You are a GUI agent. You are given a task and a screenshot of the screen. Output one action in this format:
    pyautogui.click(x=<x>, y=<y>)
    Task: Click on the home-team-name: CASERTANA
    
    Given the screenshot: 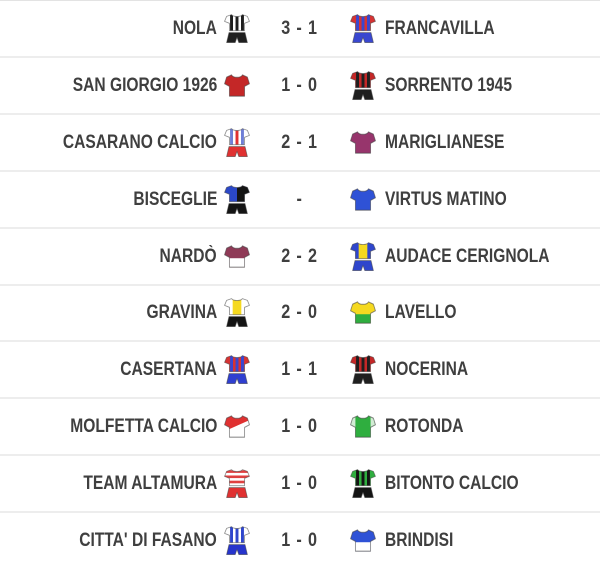 What is the action you would take?
    pyautogui.click(x=168, y=370)
    